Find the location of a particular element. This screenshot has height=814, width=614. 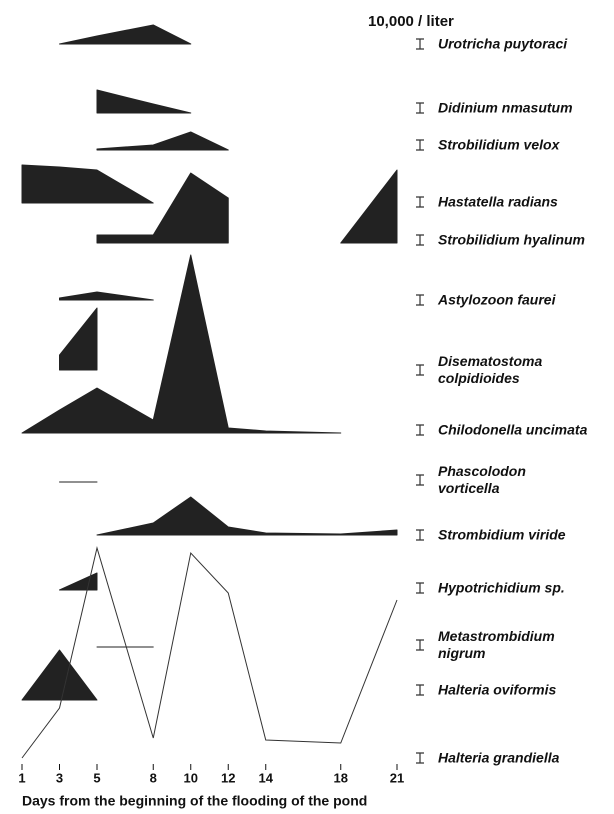

species-label: Disematostoma colpidioides is located at coordinates (490, 369).